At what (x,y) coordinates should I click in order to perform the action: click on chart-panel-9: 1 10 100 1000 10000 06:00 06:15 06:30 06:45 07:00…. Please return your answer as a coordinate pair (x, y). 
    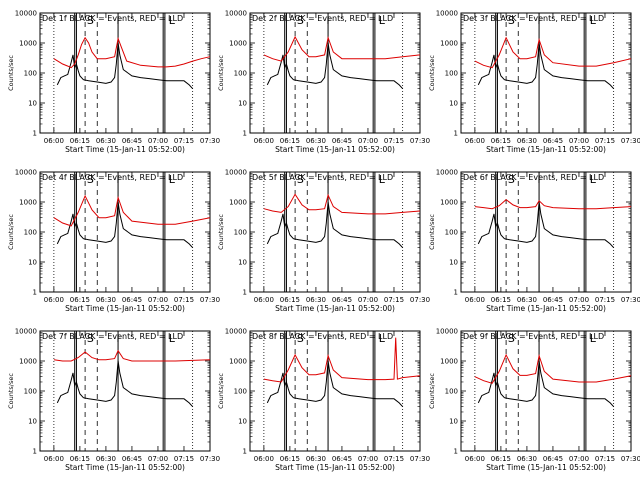
    Looking at the image, I should click on (534, 400).